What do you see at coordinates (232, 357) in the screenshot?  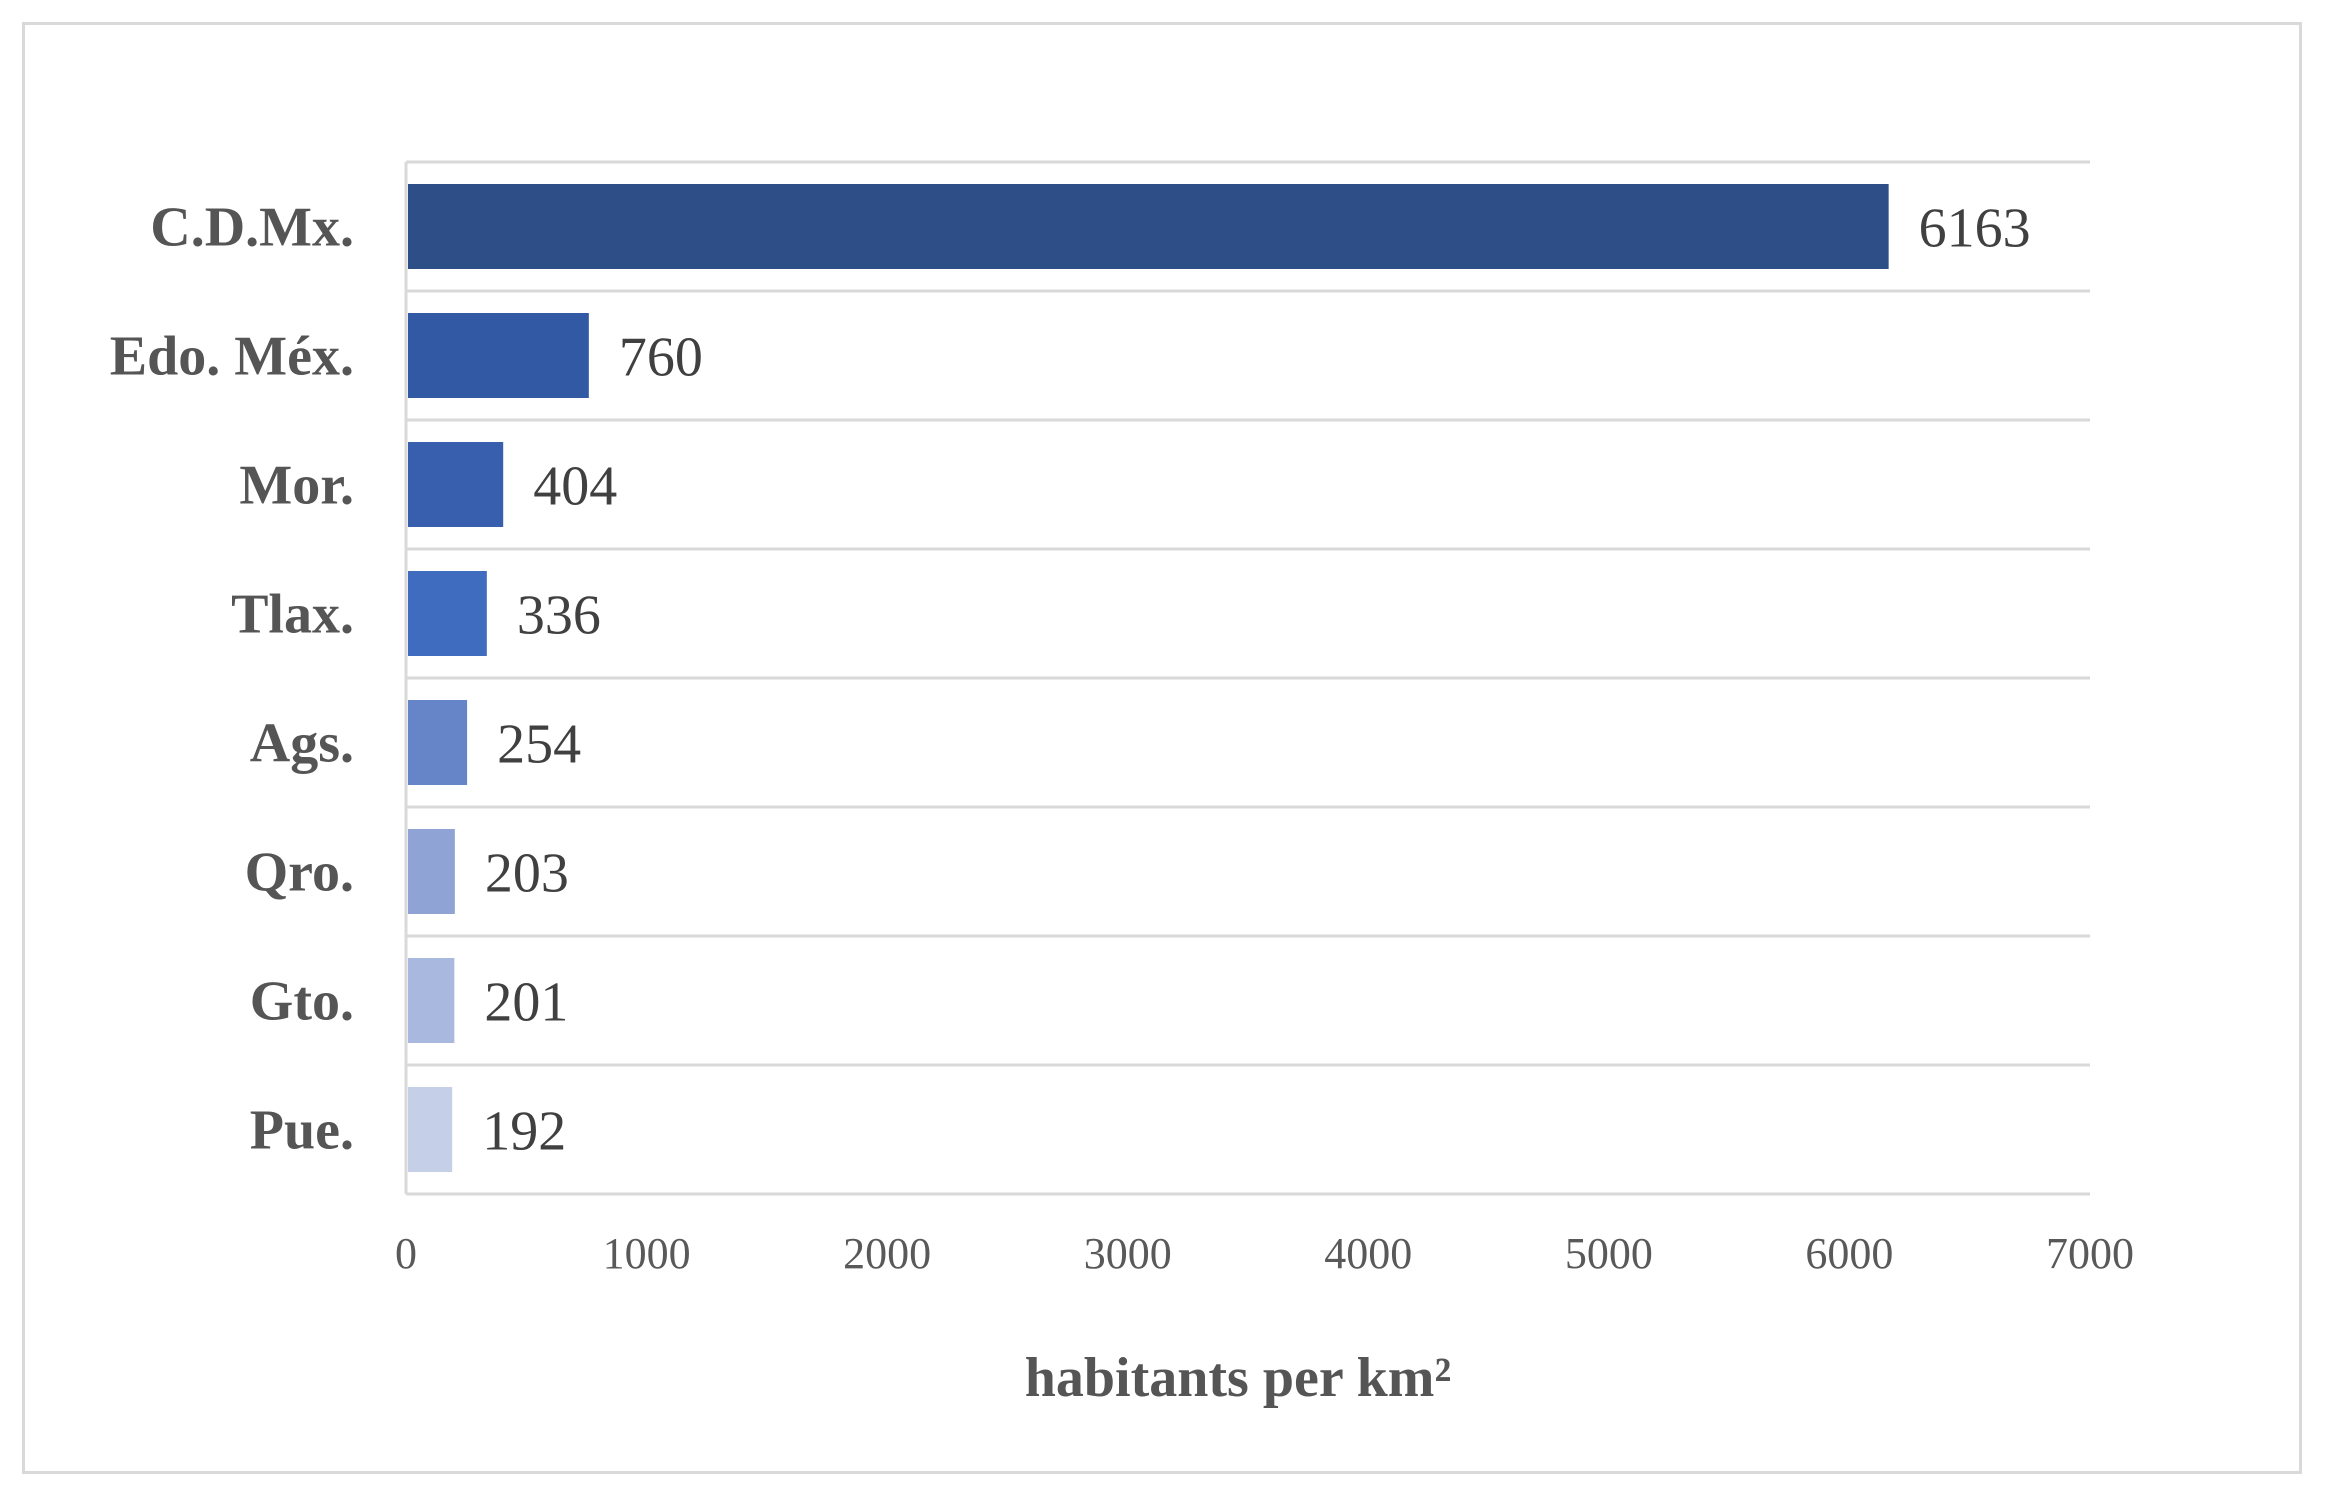 I see `category-label: Edo. Méx.` at bounding box center [232, 357].